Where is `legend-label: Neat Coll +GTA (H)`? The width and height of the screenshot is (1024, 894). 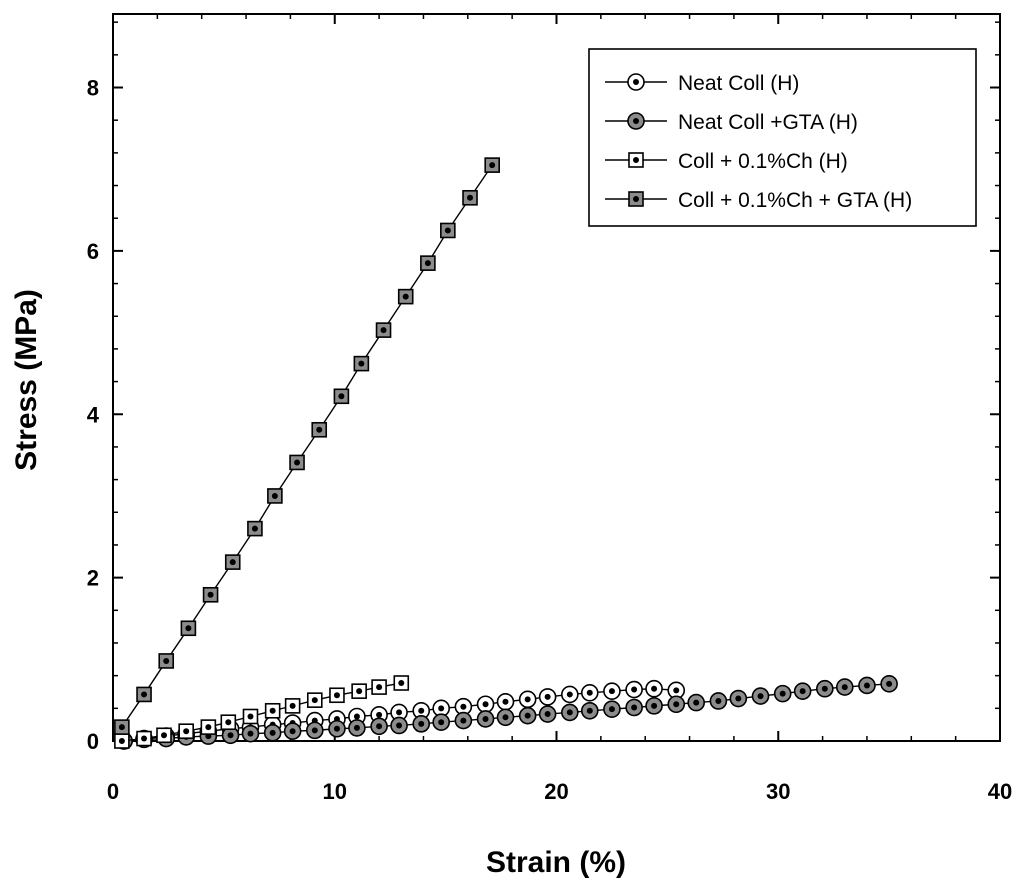 legend-label: Neat Coll +GTA (H) is located at coordinates (768, 122).